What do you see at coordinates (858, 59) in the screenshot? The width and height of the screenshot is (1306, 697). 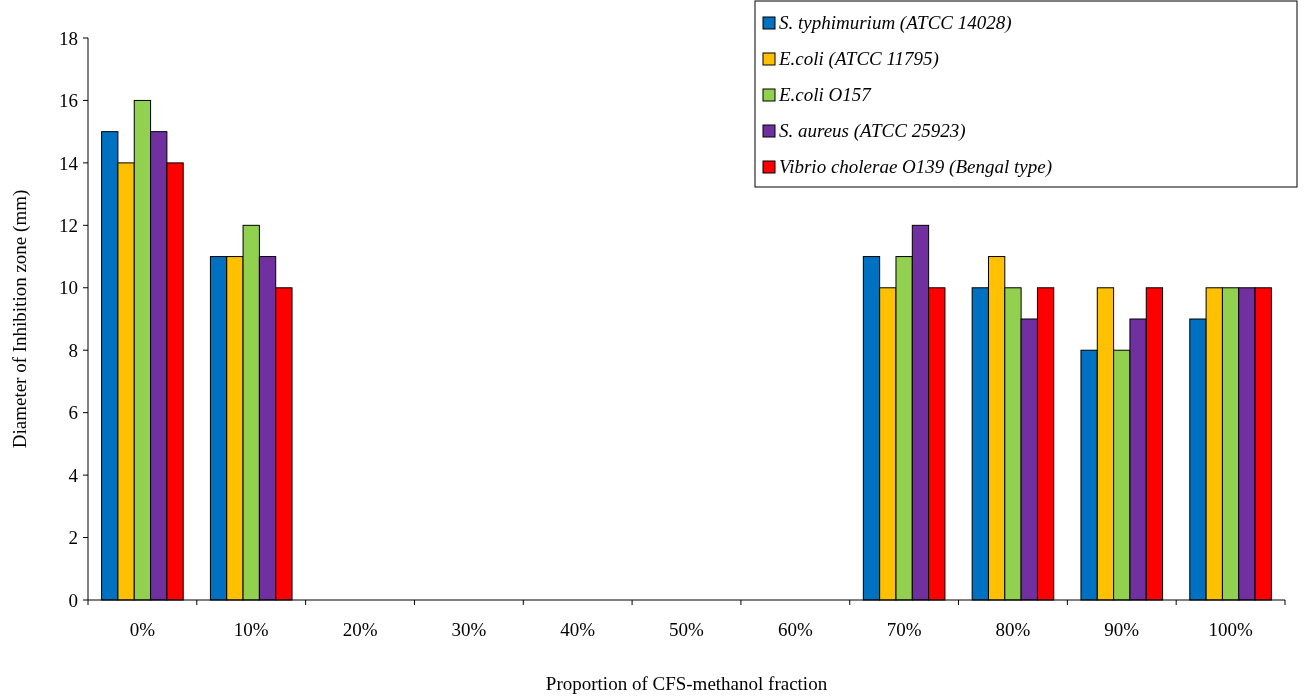 I see `legend-label: E.coli (ATCC 11795)` at bounding box center [858, 59].